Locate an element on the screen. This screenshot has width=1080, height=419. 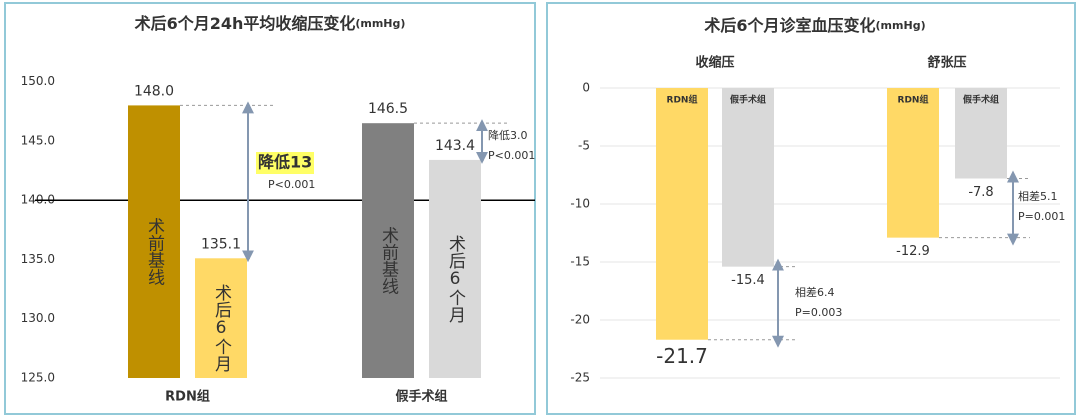
annotation: P=0.001 is located at coordinates (1041, 216).